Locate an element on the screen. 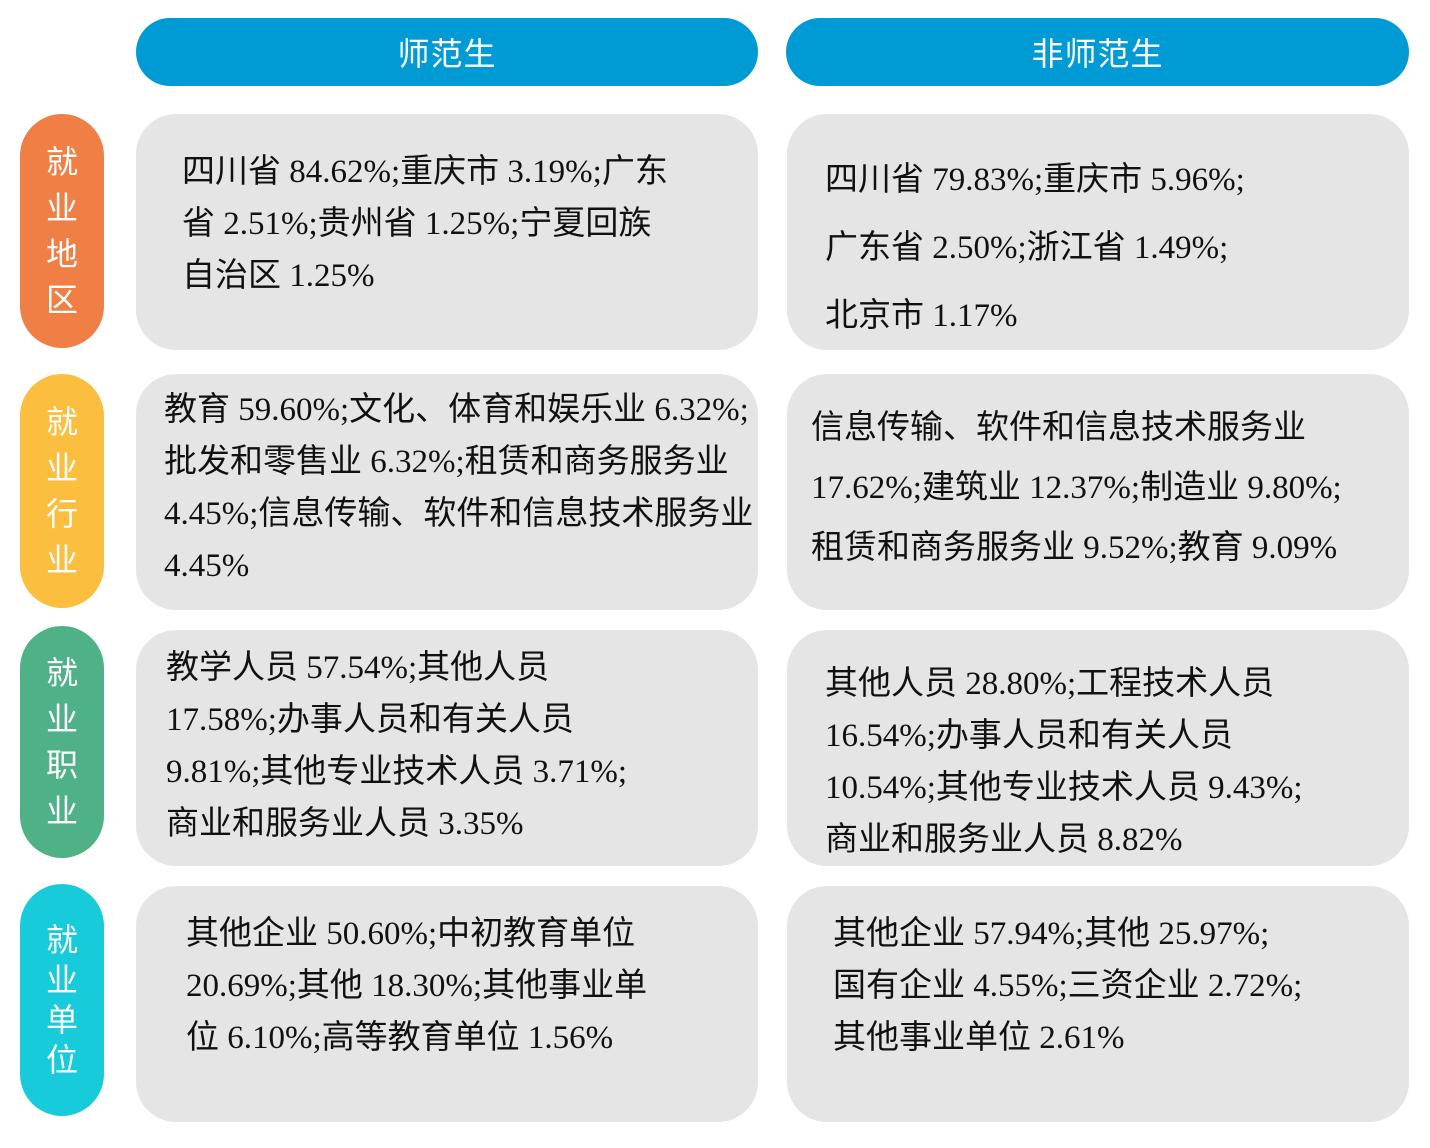 Image resolution: width=1430 pixels, height=1148 pixels. label-char: 单 is located at coordinates (61, 1020).